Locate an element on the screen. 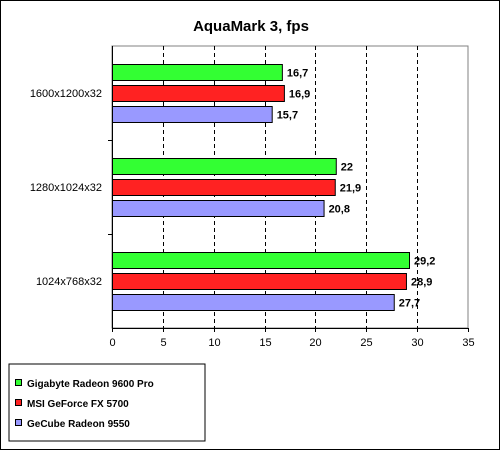  data-label: 22 is located at coordinates (347, 168).